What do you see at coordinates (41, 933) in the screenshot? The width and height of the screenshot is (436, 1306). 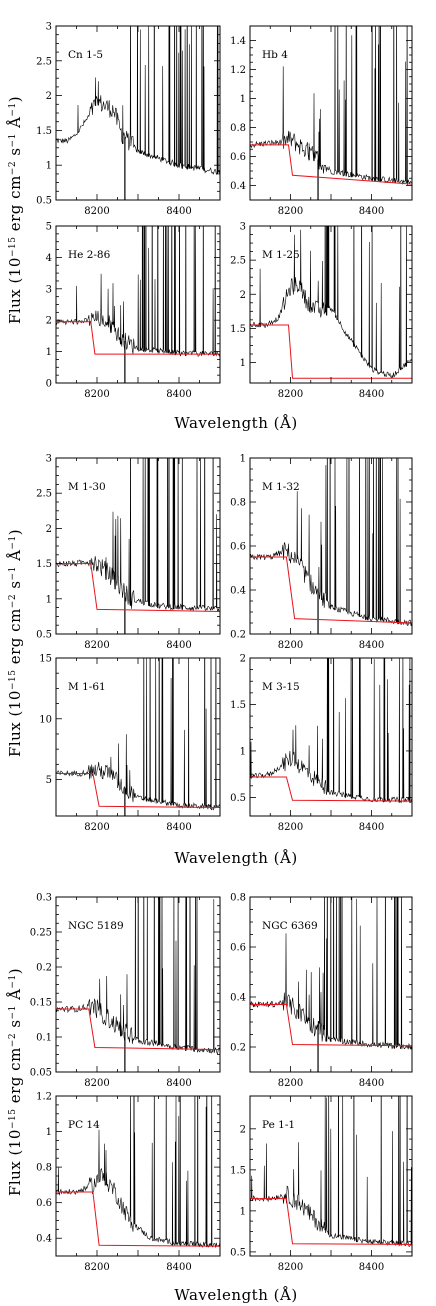 I see `y-tick-label: 0.25` at bounding box center [41, 933].